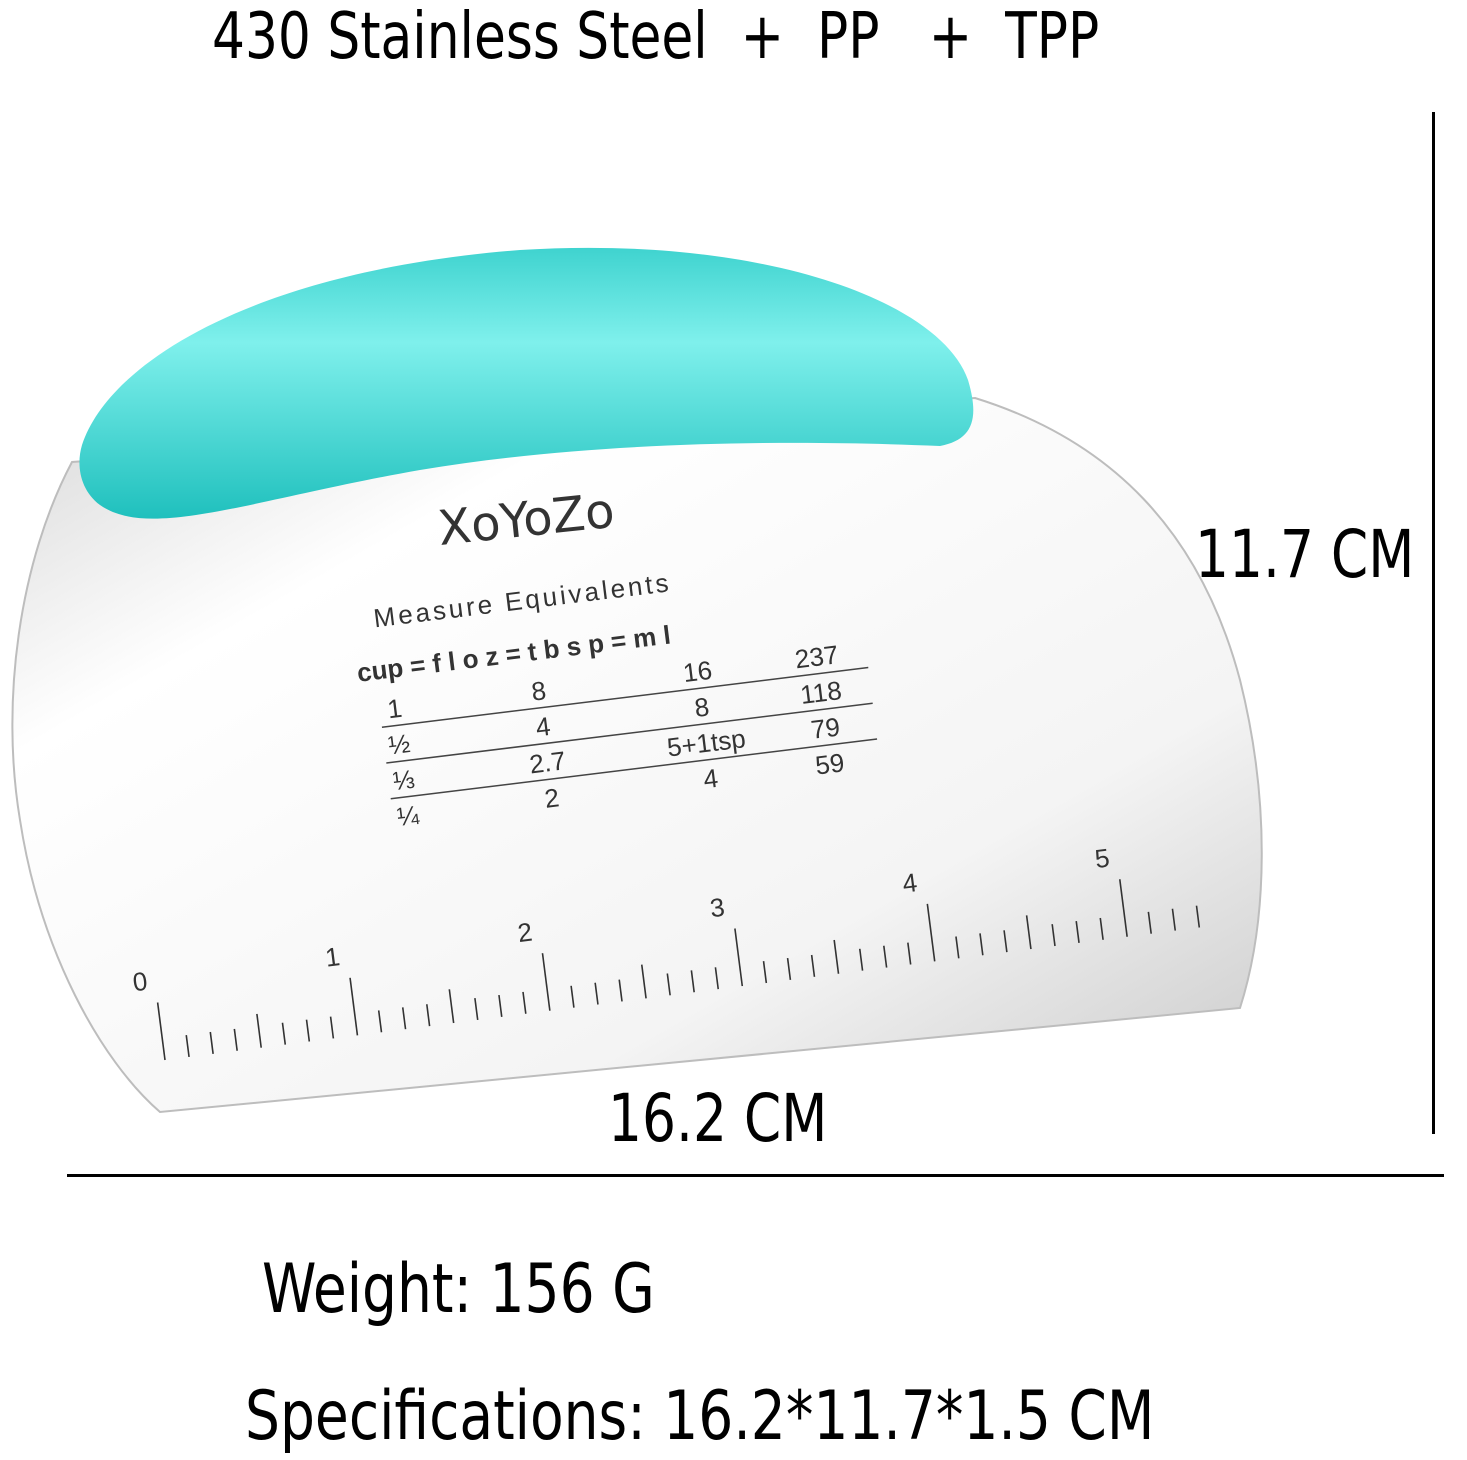  I want to click on handle, so click(526, 383).